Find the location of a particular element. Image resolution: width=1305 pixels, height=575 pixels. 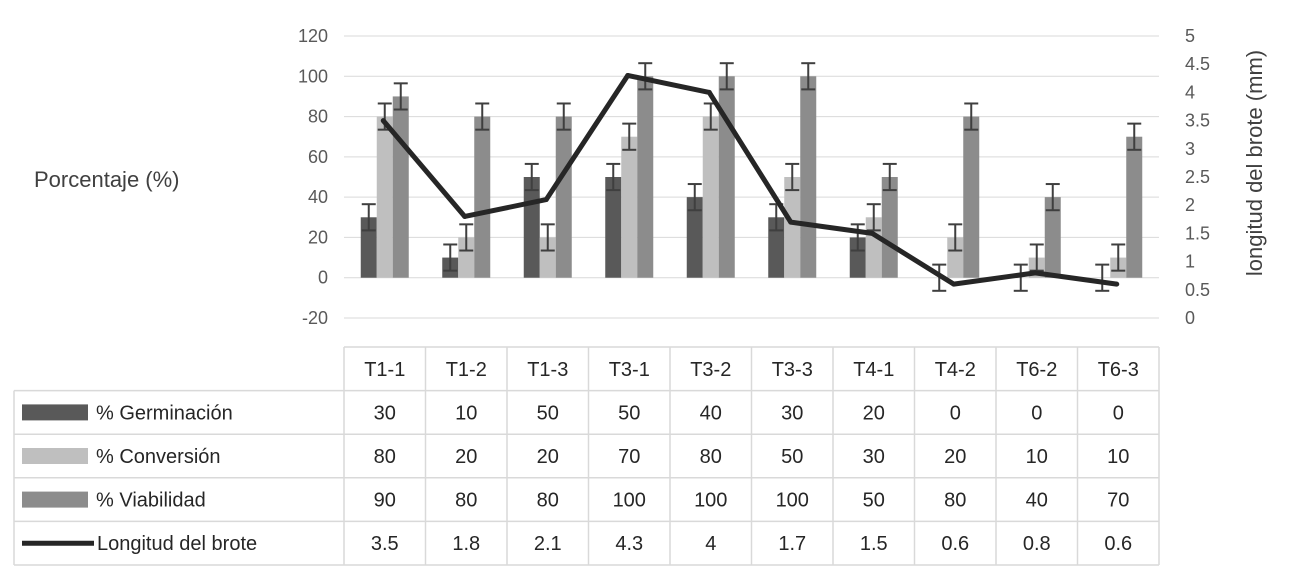

table-cell: 1.8 is located at coordinates (466, 544).